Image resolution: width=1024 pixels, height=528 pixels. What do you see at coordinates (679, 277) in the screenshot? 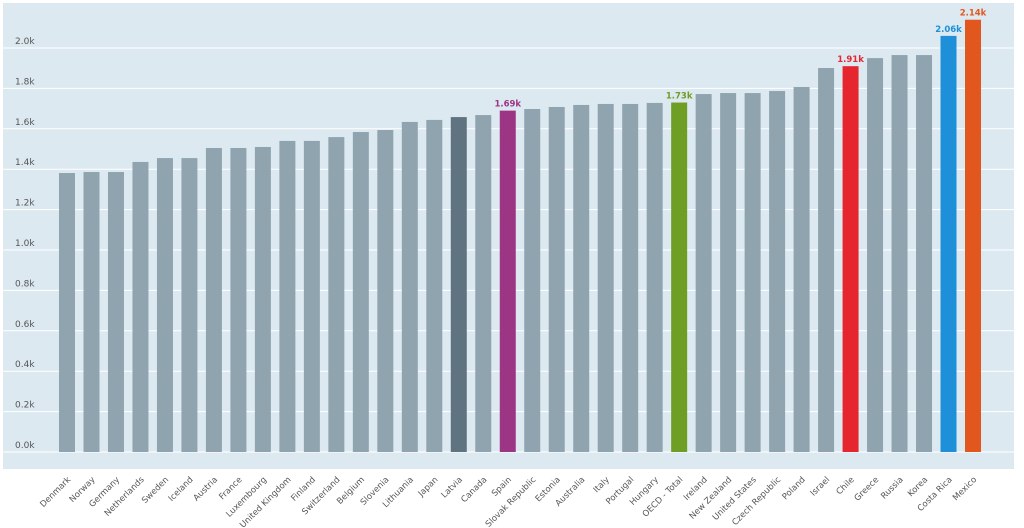
I see `bar-oecd-total` at bounding box center [679, 277].